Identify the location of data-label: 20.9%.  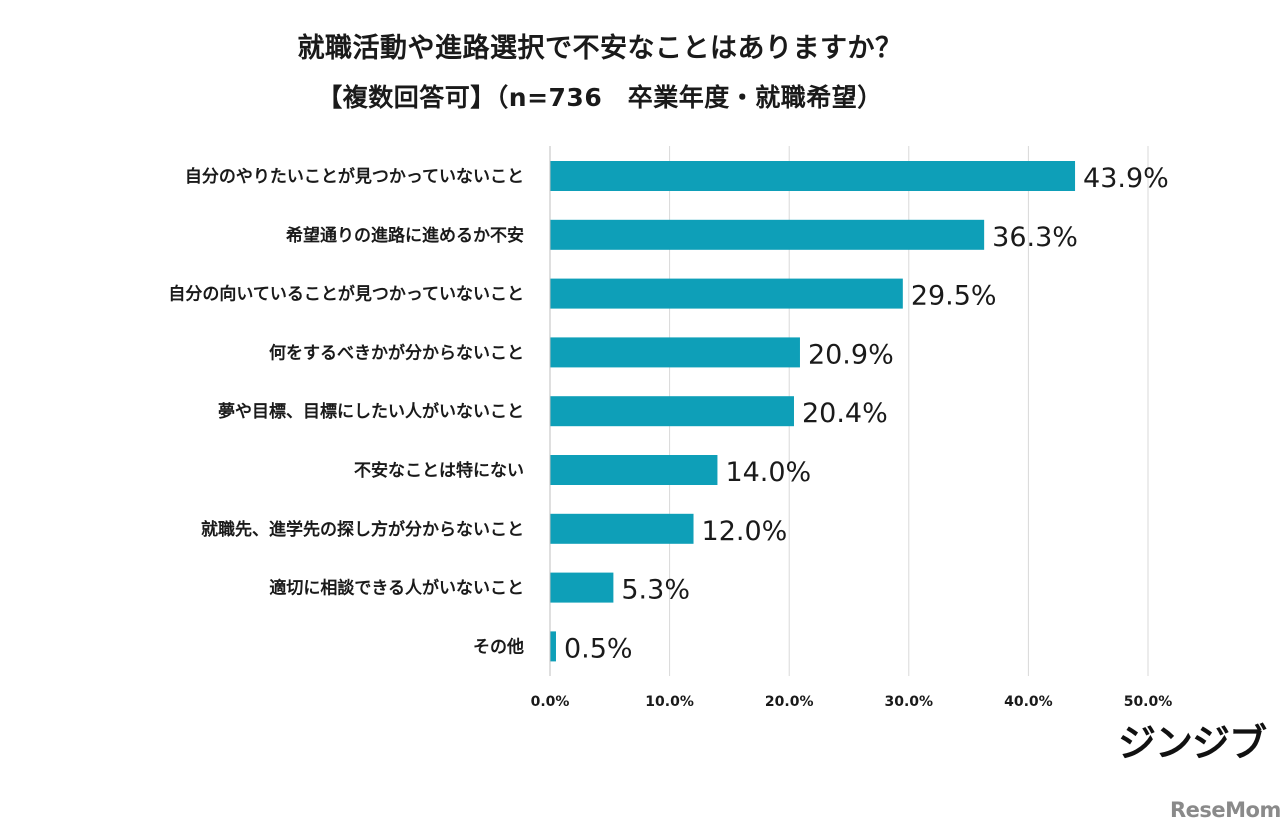
(851, 354).